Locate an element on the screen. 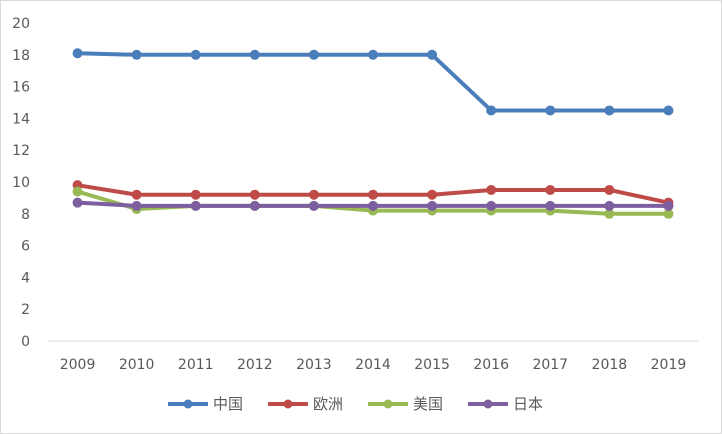 The width and height of the screenshot is (722, 434). x-tick-label: 2009 is located at coordinates (78, 365).